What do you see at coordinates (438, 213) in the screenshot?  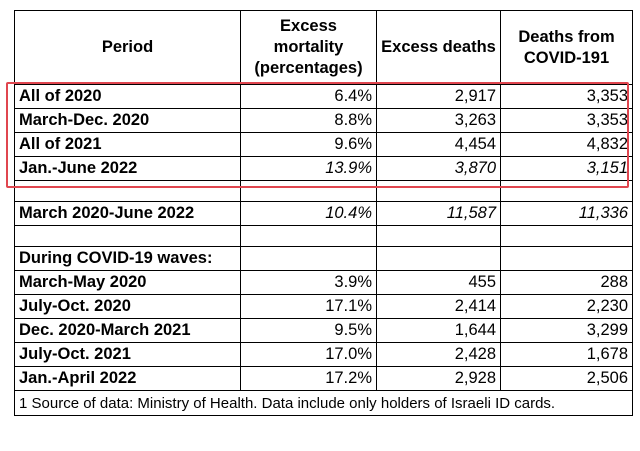 I see `row-excess-deaths: 11,587` at bounding box center [438, 213].